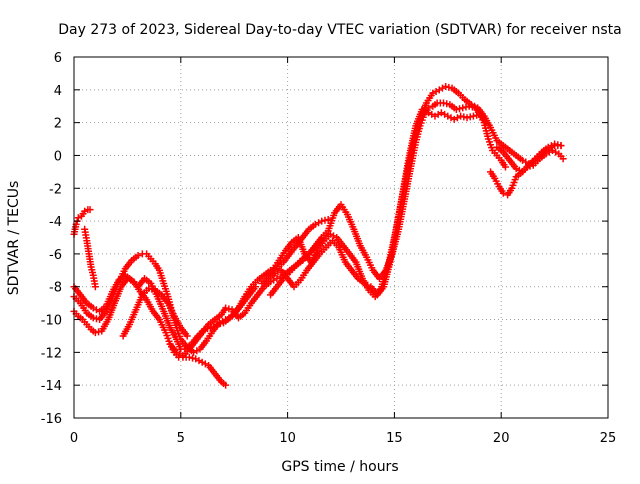 The height and width of the screenshot is (484, 640). What do you see at coordinates (58, 91) in the screenshot?
I see `y-tick-label: 4` at bounding box center [58, 91].